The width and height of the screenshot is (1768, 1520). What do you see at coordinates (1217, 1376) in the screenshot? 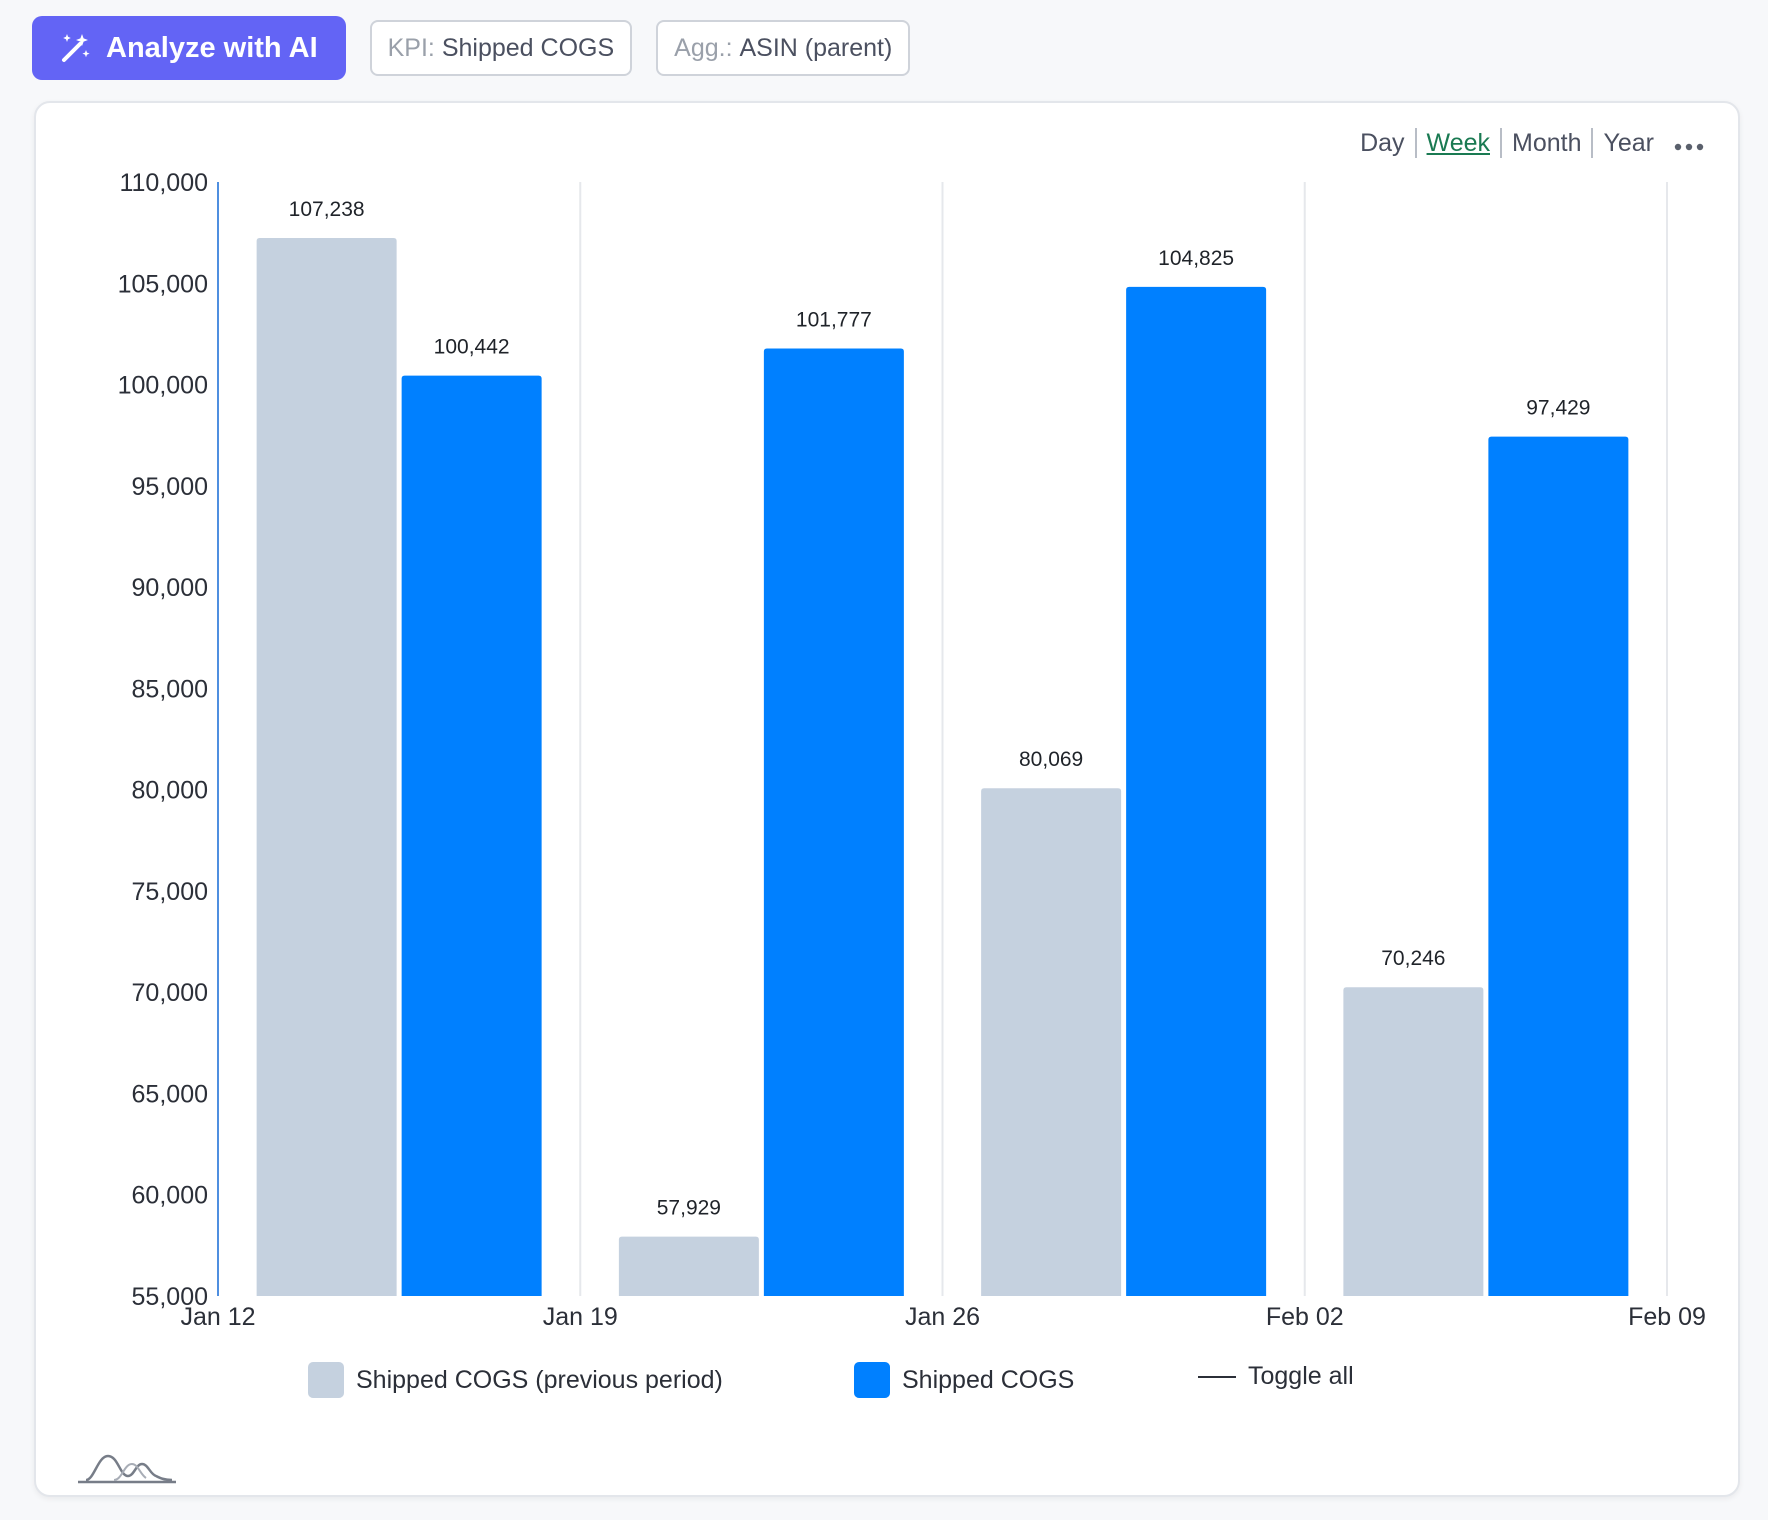
I see `toggle-all-line-icon` at bounding box center [1217, 1376].